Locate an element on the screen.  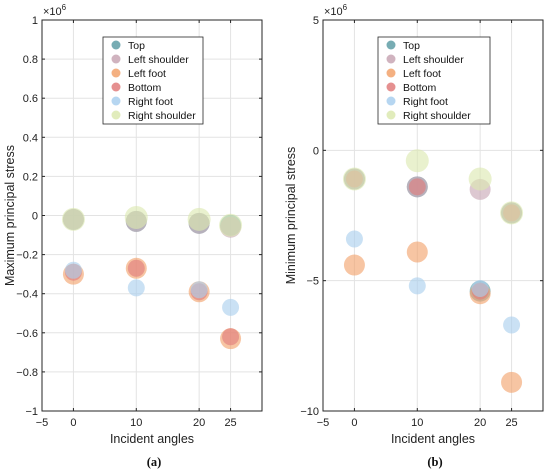
y-tick-label: −0.2 is located at coordinates (27, 256).